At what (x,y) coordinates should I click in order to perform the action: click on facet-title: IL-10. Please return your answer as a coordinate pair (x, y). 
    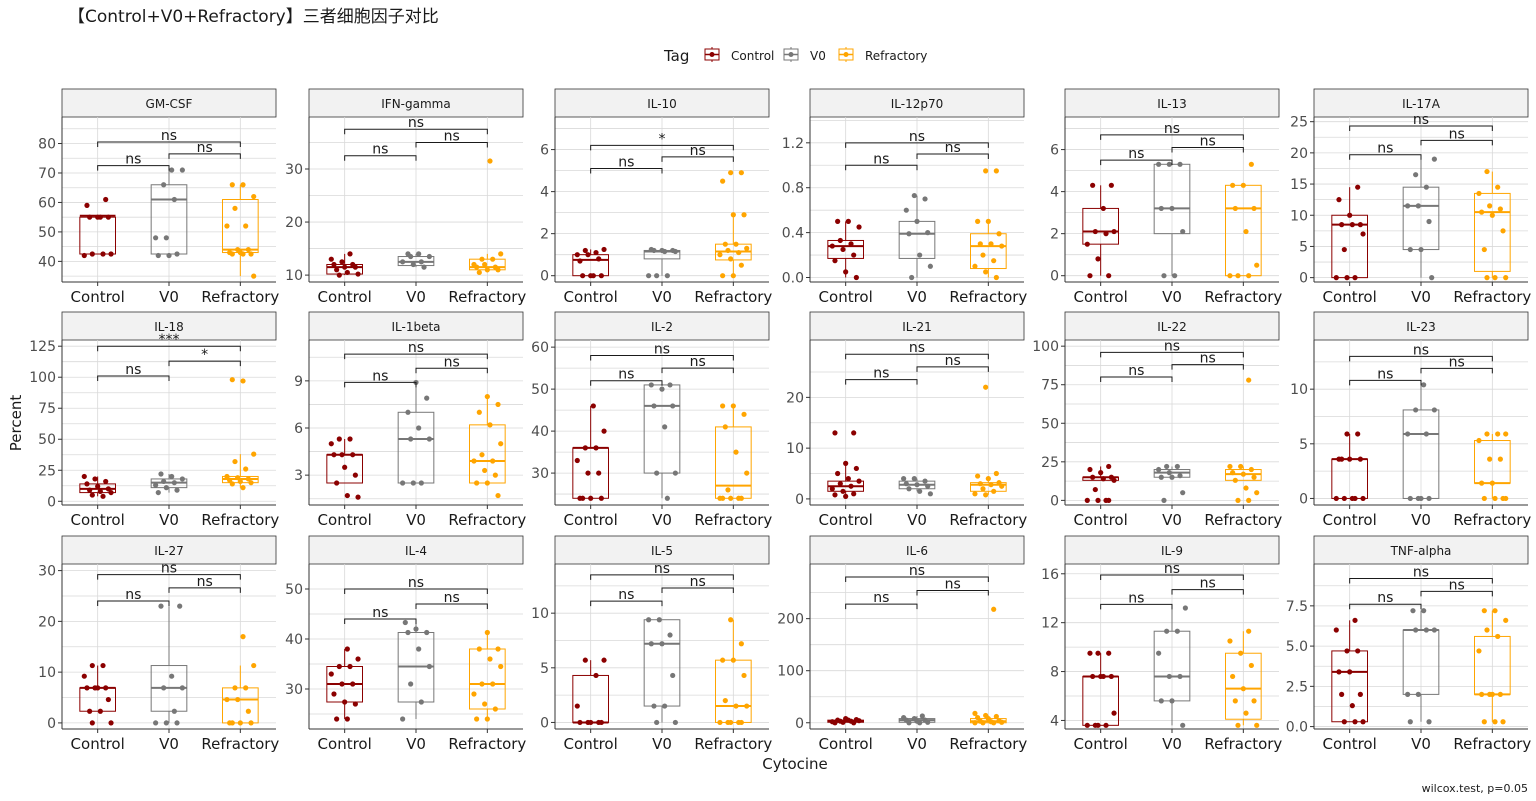
    Looking at the image, I should click on (662, 104).